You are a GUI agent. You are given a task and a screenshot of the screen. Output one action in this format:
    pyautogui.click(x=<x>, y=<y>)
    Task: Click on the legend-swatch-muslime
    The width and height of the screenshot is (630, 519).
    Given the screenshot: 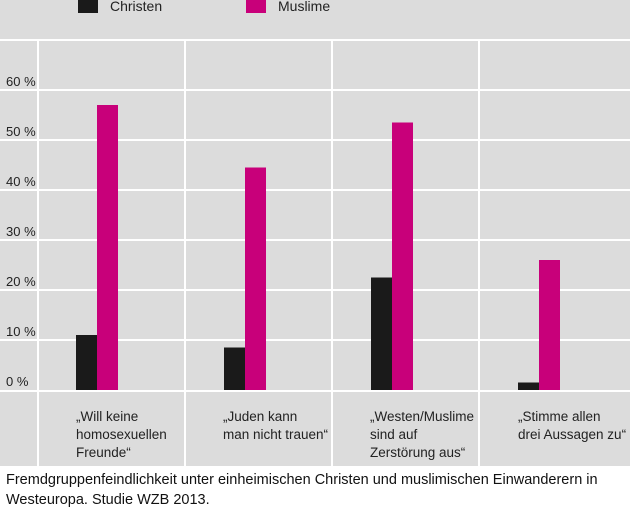 What is the action you would take?
    pyautogui.click(x=256, y=6)
    